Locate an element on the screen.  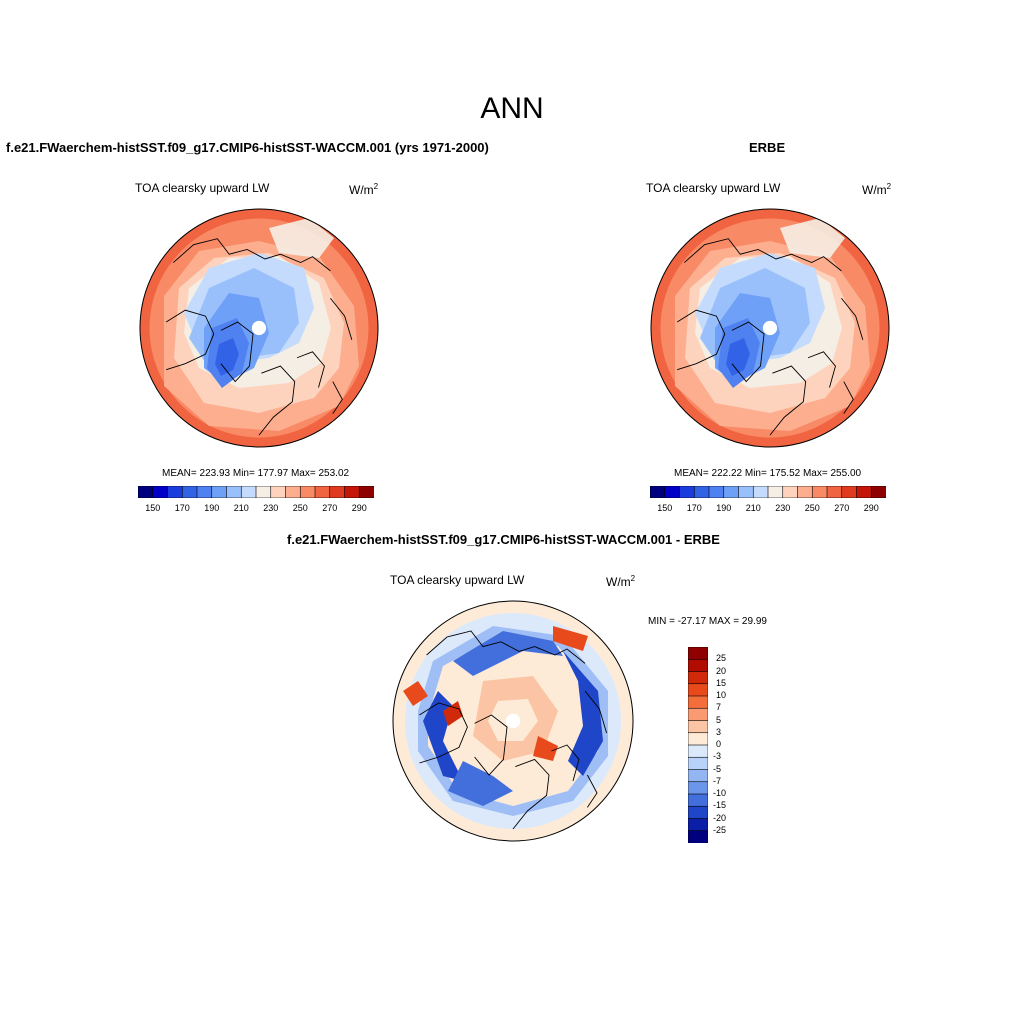
panel-model-colorbar-tick-label: 150 is located at coordinates (153, 508).